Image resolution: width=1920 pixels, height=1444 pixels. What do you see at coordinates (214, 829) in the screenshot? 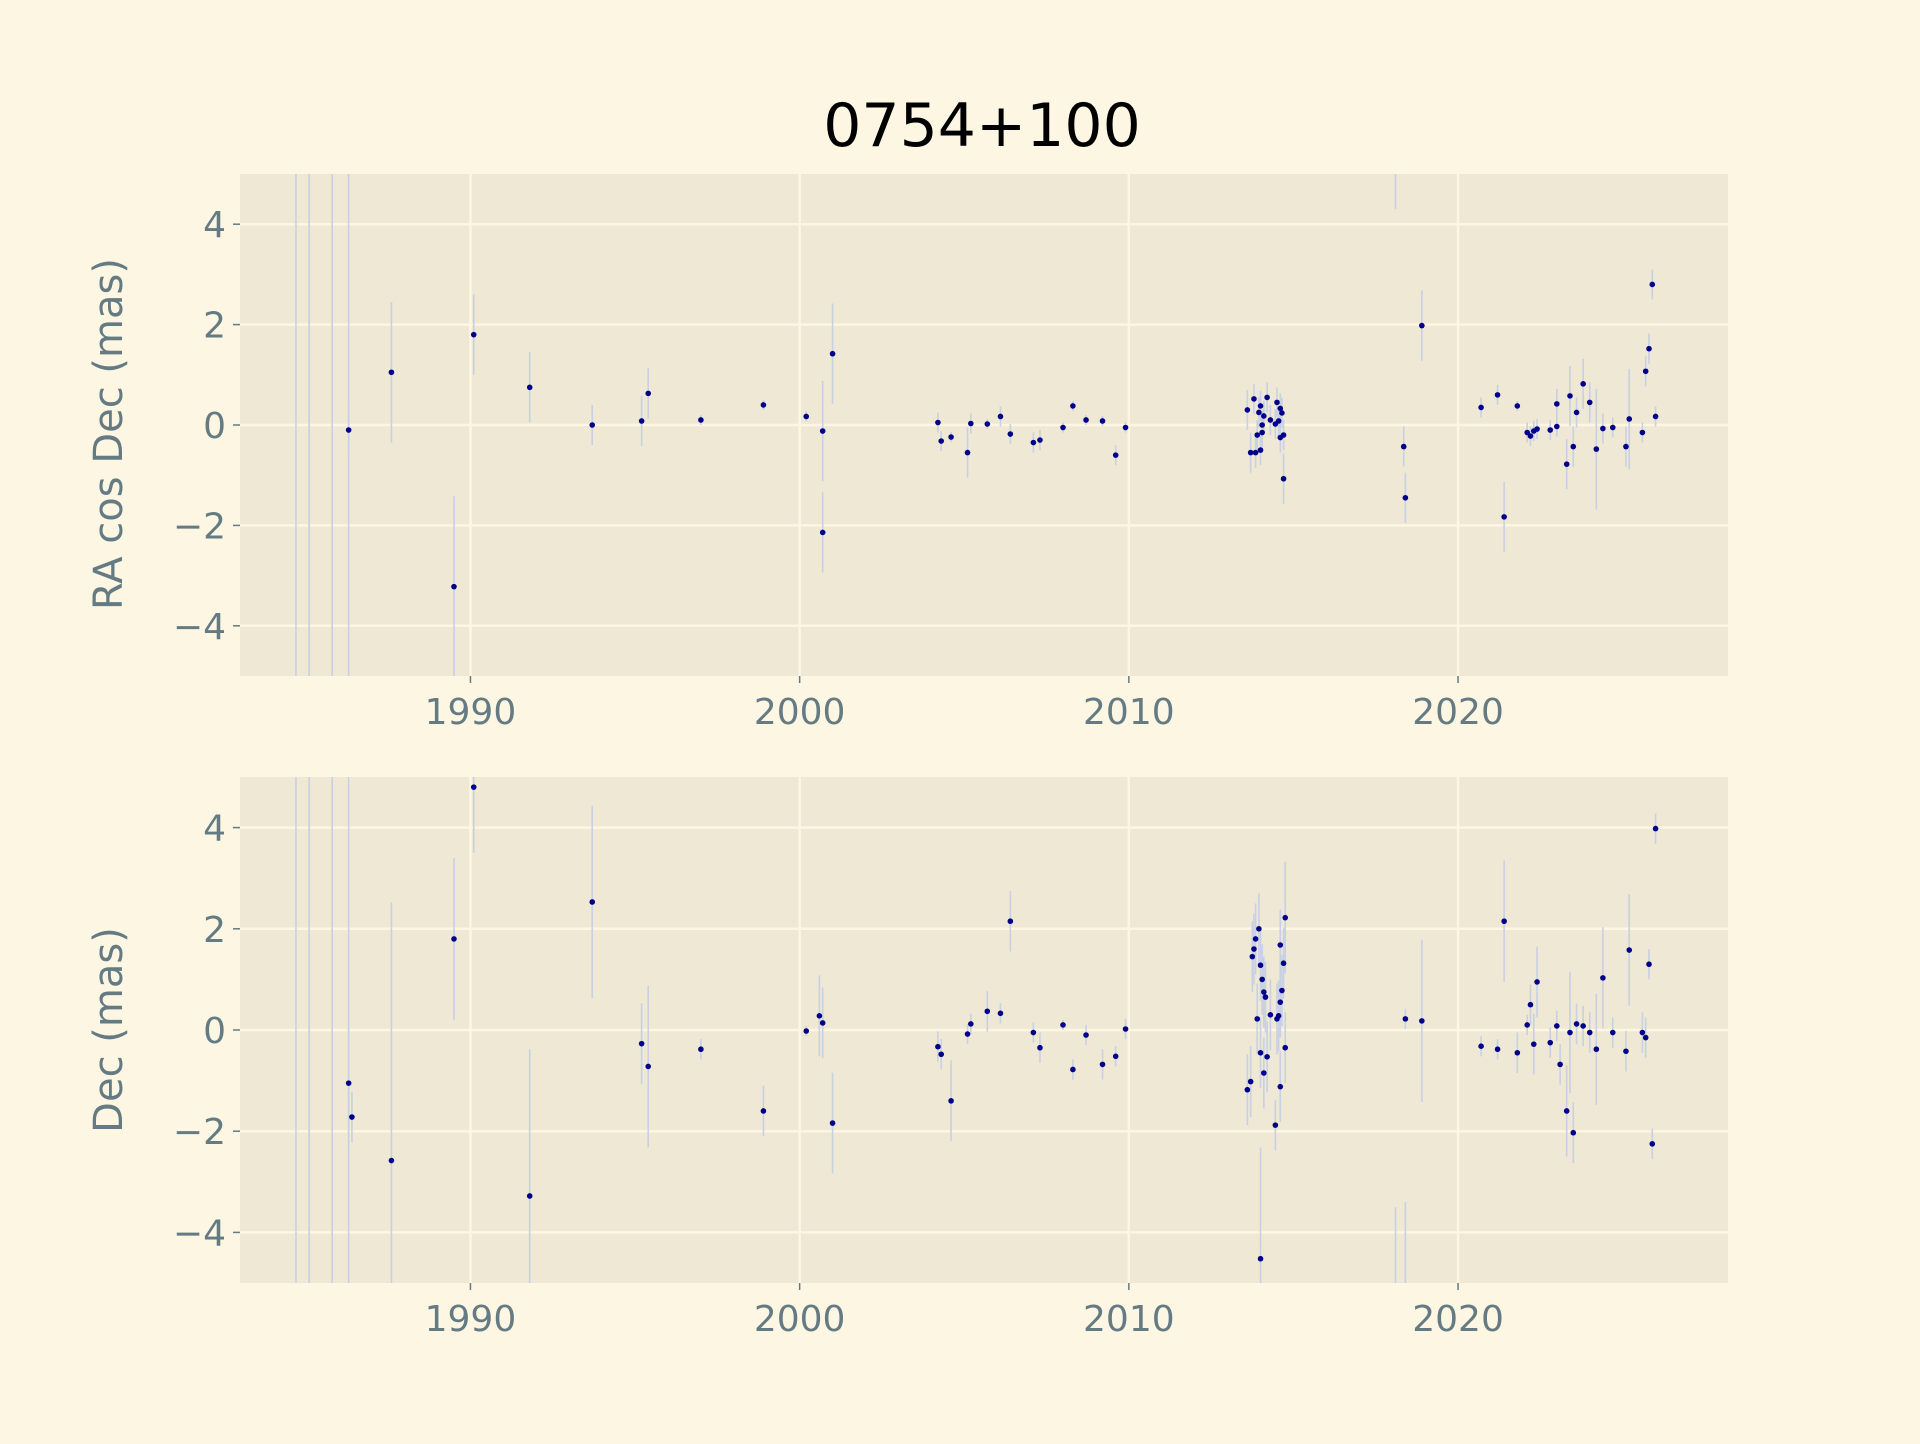
I see `y-tick-label: 4` at bounding box center [214, 829].